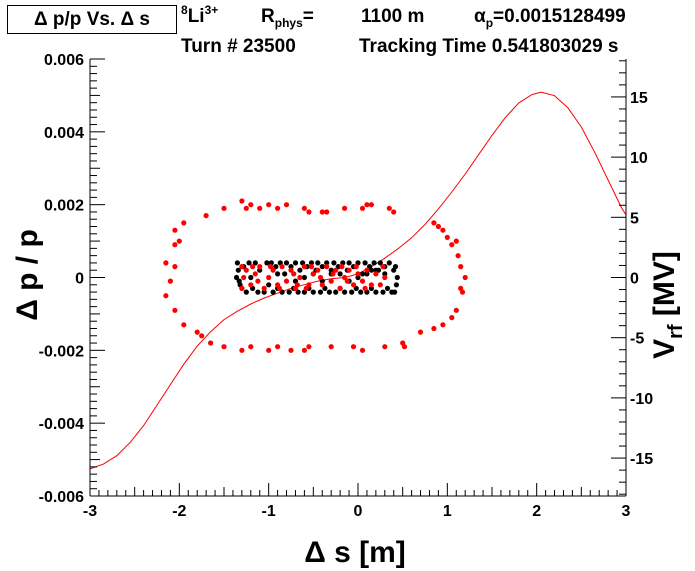 Image resolution: width=695 pixels, height=571 pixels. Describe the element at coordinates (64, 133) in the screenshot. I see `y-tick-label: 0.004` at that location.